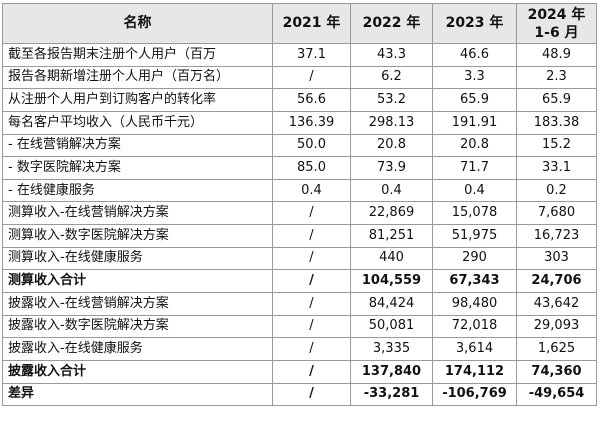 The image size is (600, 447). What do you see at coordinates (474, 190) in the screenshot?
I see `cell-2023: 0.4` at bounding box center [474, 190].